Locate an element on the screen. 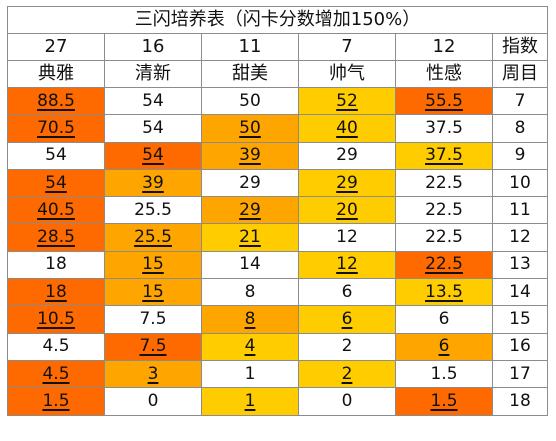 The width and height of the screenshot is (556, 441). cell-value: 55.5 is located at coordinates (444, 100).